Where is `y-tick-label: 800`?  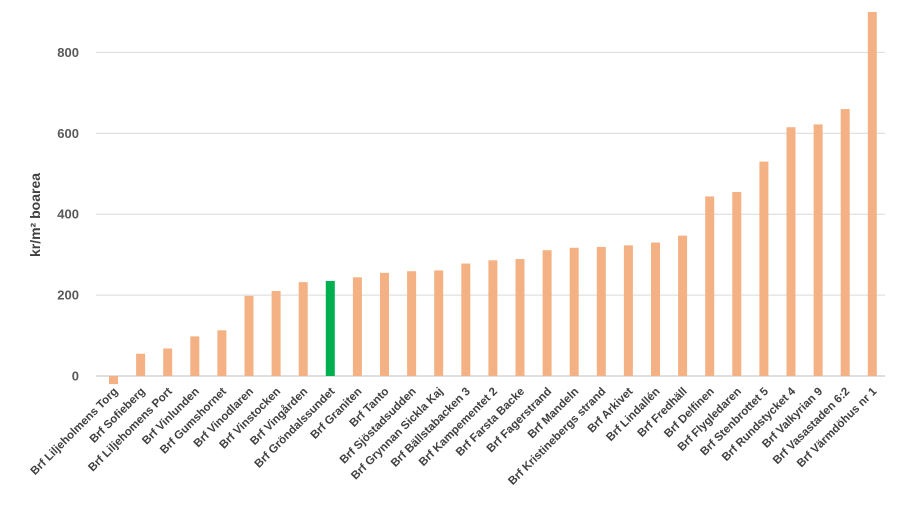
y-tick-label: 800 is located at coordinates (68, 52).